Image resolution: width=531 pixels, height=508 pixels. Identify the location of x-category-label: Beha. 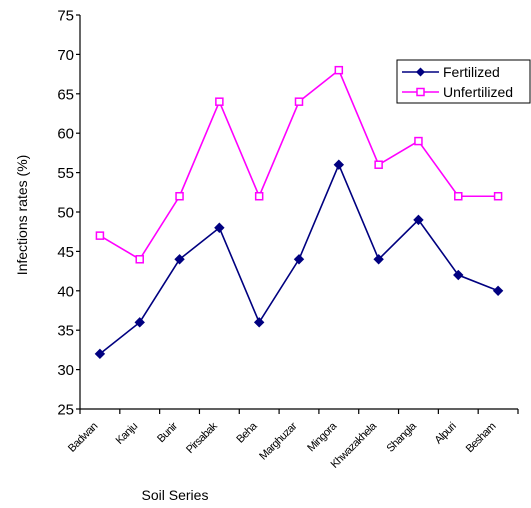
(247, 433).